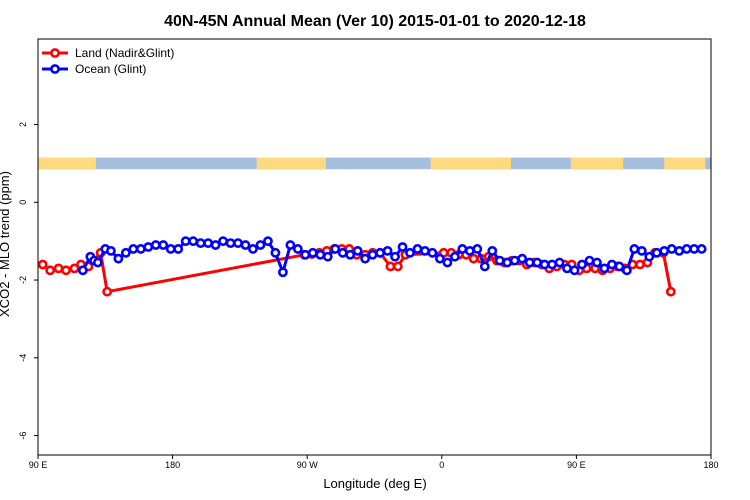 Image resolution: width=750 pixels, height=500 pixels. Describe the element at coordinates (372, 266) in the screenshot. I see `series-layer` at that location.